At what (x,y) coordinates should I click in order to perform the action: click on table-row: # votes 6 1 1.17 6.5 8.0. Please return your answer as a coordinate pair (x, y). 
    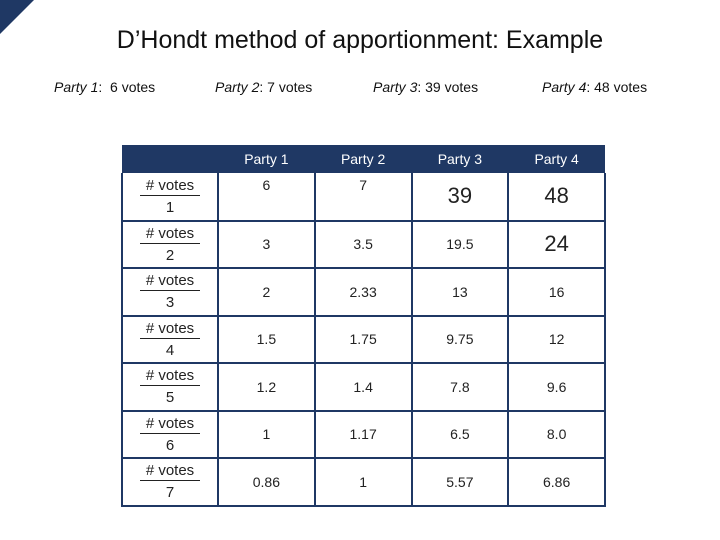
    Looking at the image, I should click on (363, 434).